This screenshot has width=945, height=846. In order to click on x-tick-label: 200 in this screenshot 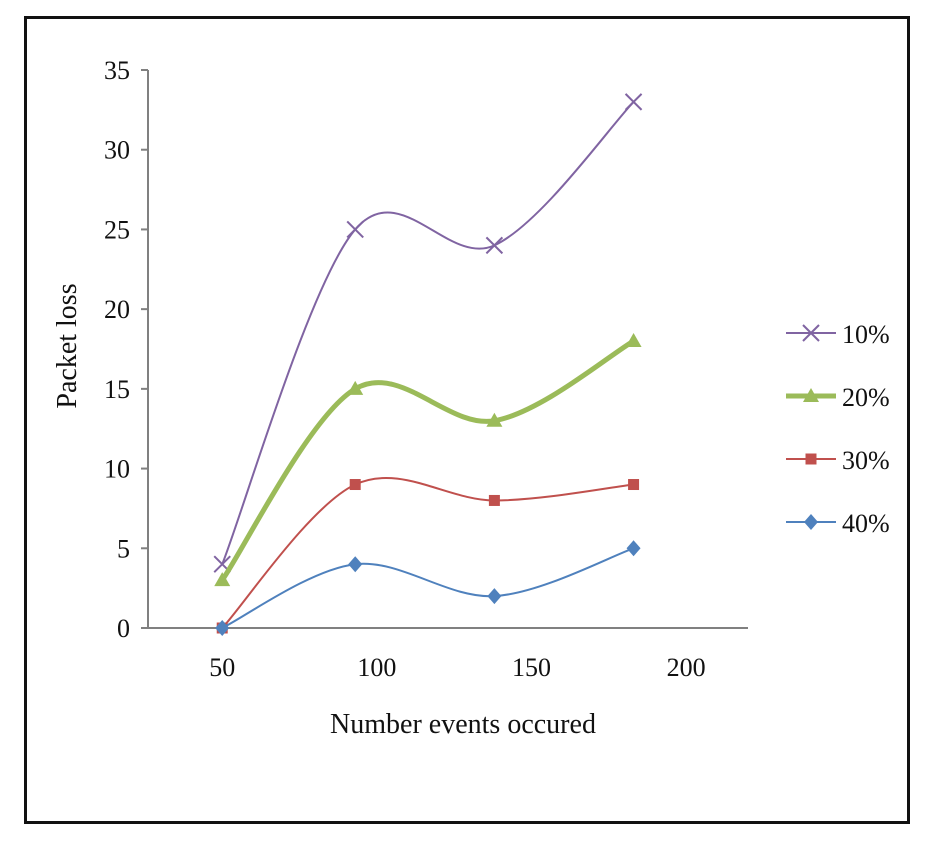, I will do `click(686, 667)`.